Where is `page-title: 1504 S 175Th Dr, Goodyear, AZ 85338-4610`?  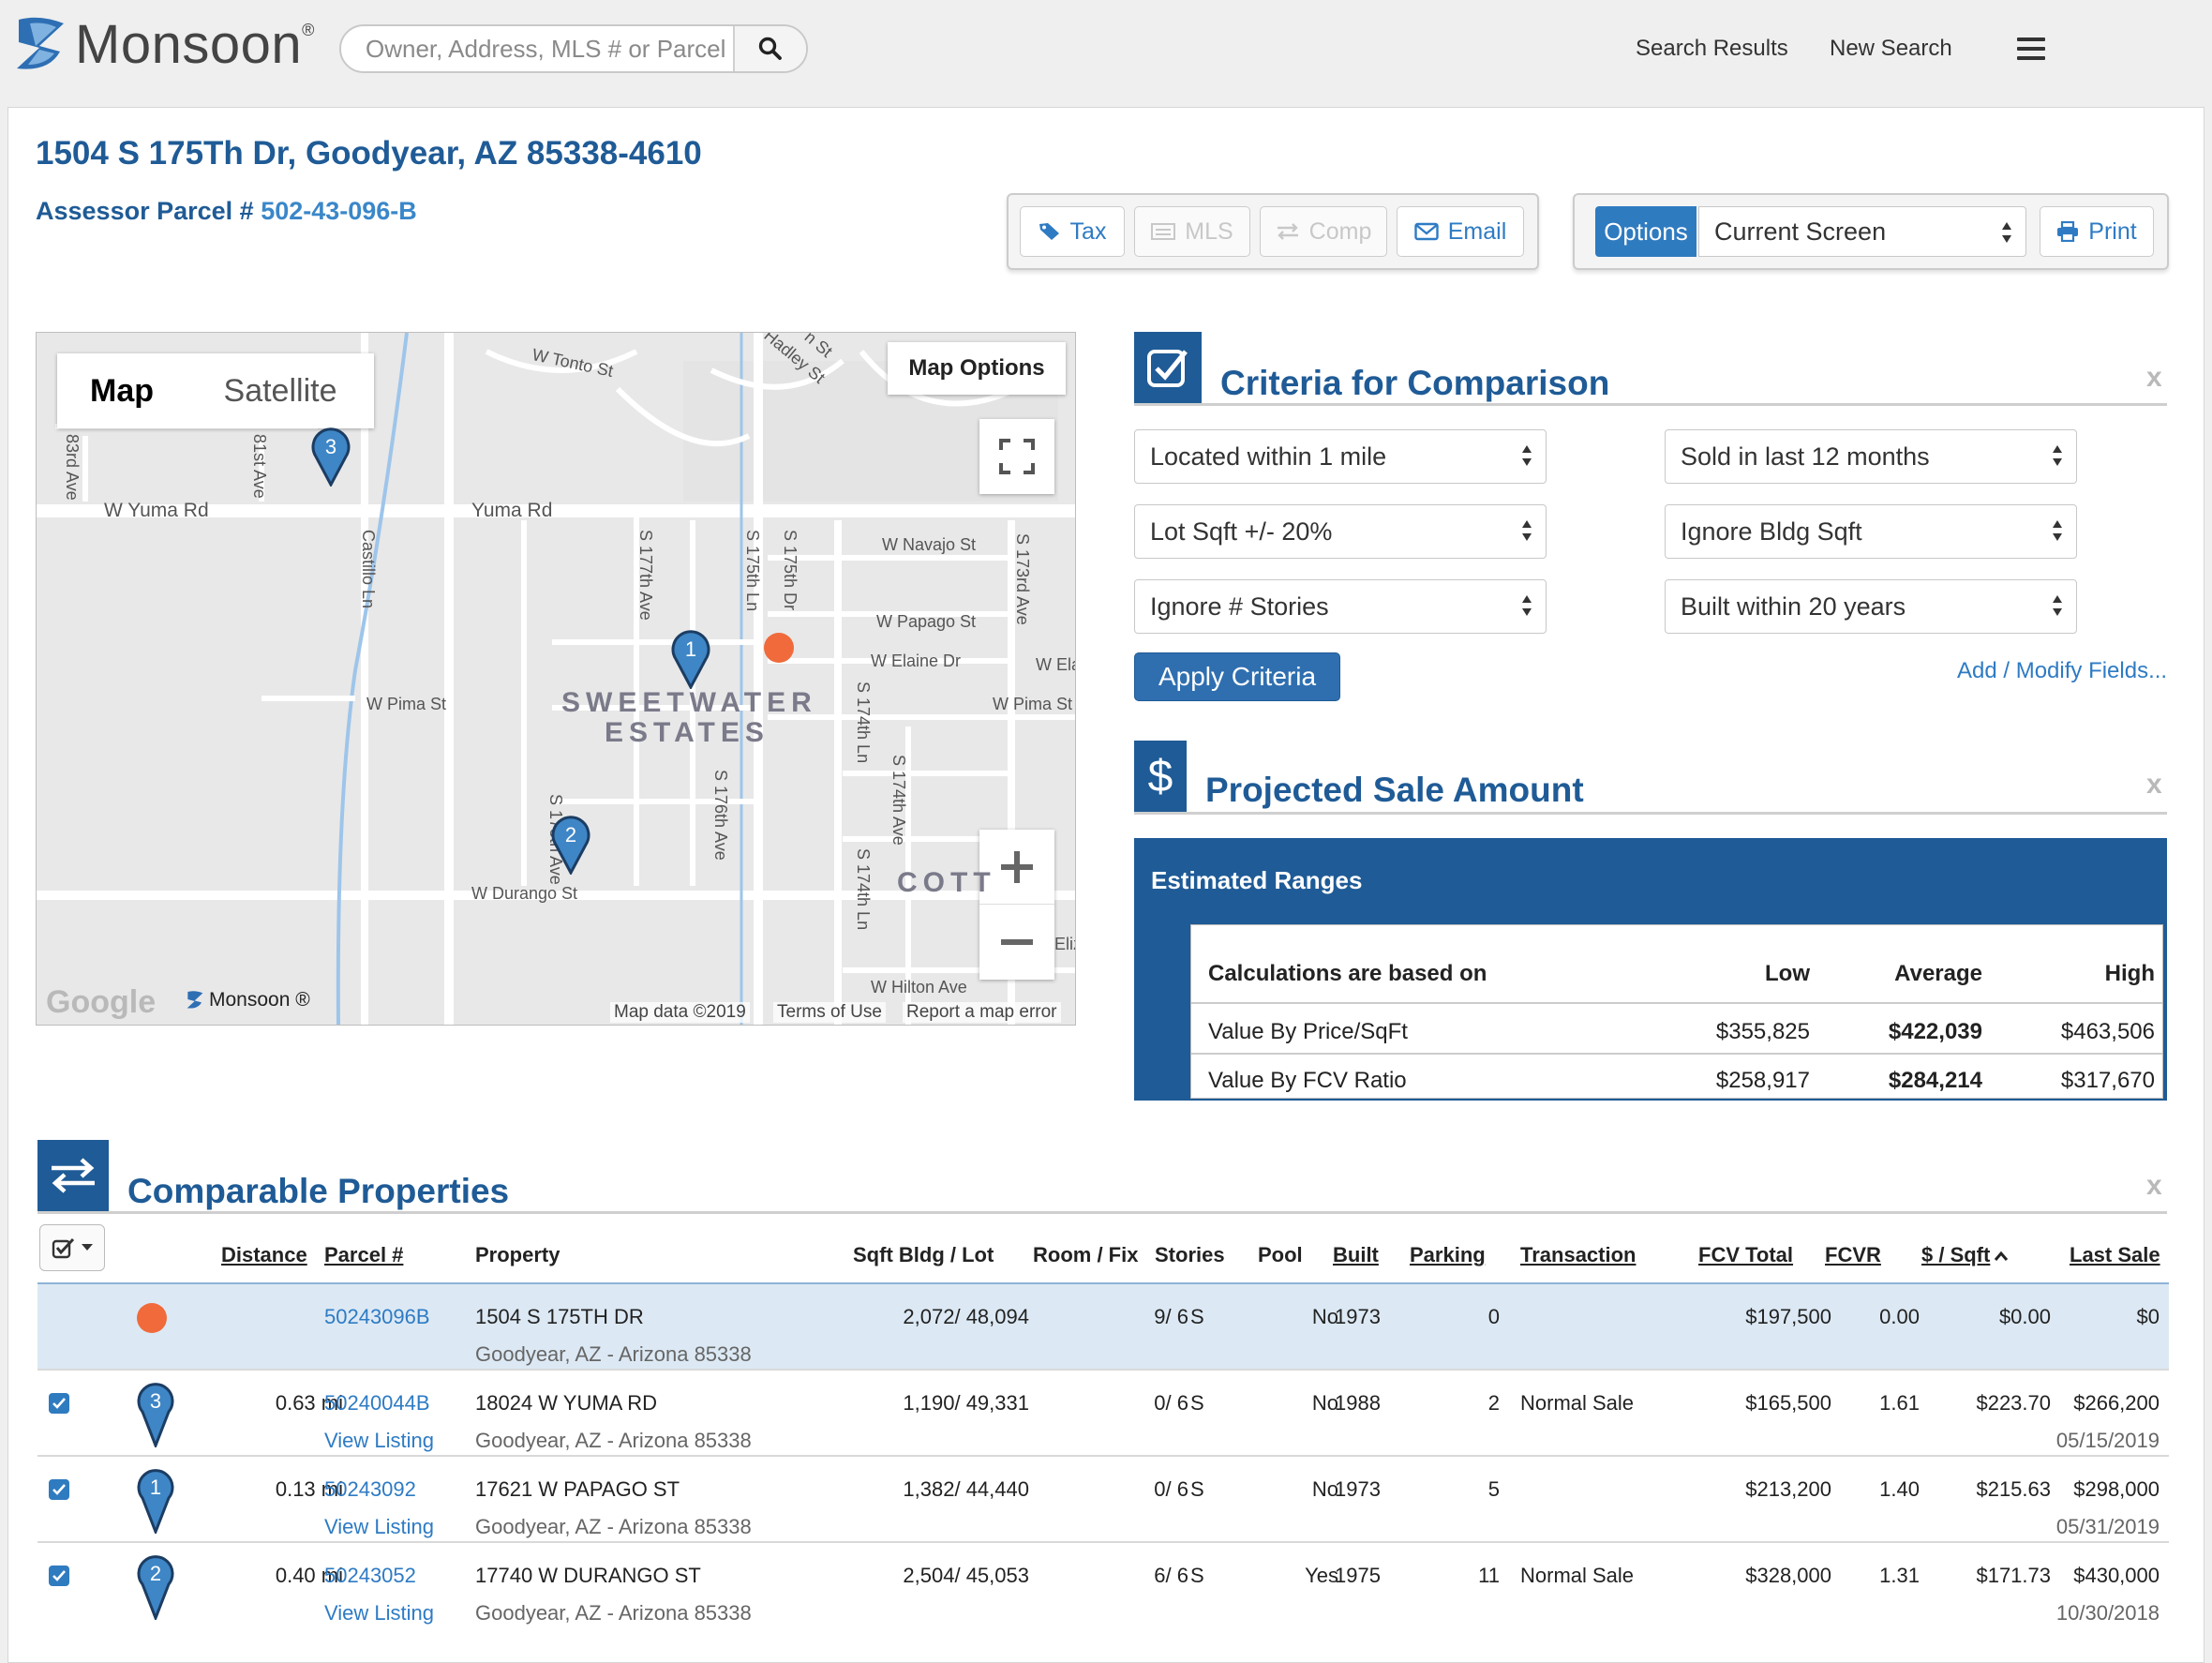 page-title: 1504 S 175Th Dr, Goodyear, AZ 85338-4610 is located at coordinates (369, 153).